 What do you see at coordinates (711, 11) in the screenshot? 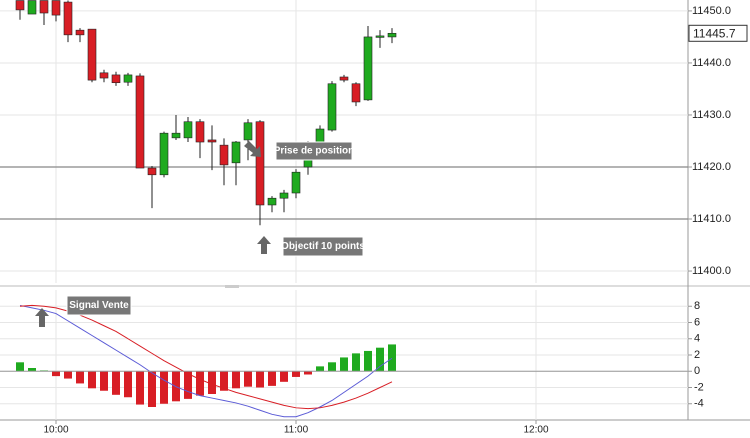
I see `y-tick-label: 11450.0` at bounding box center [711, 11].